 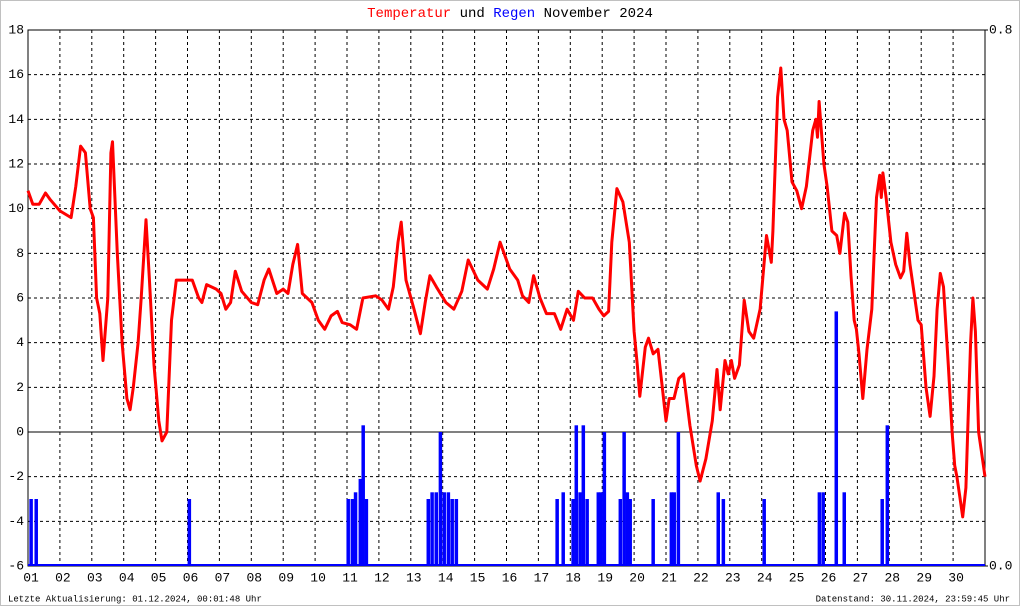 I want to click on x-tick-label: 10, so click(x=318, y=577).